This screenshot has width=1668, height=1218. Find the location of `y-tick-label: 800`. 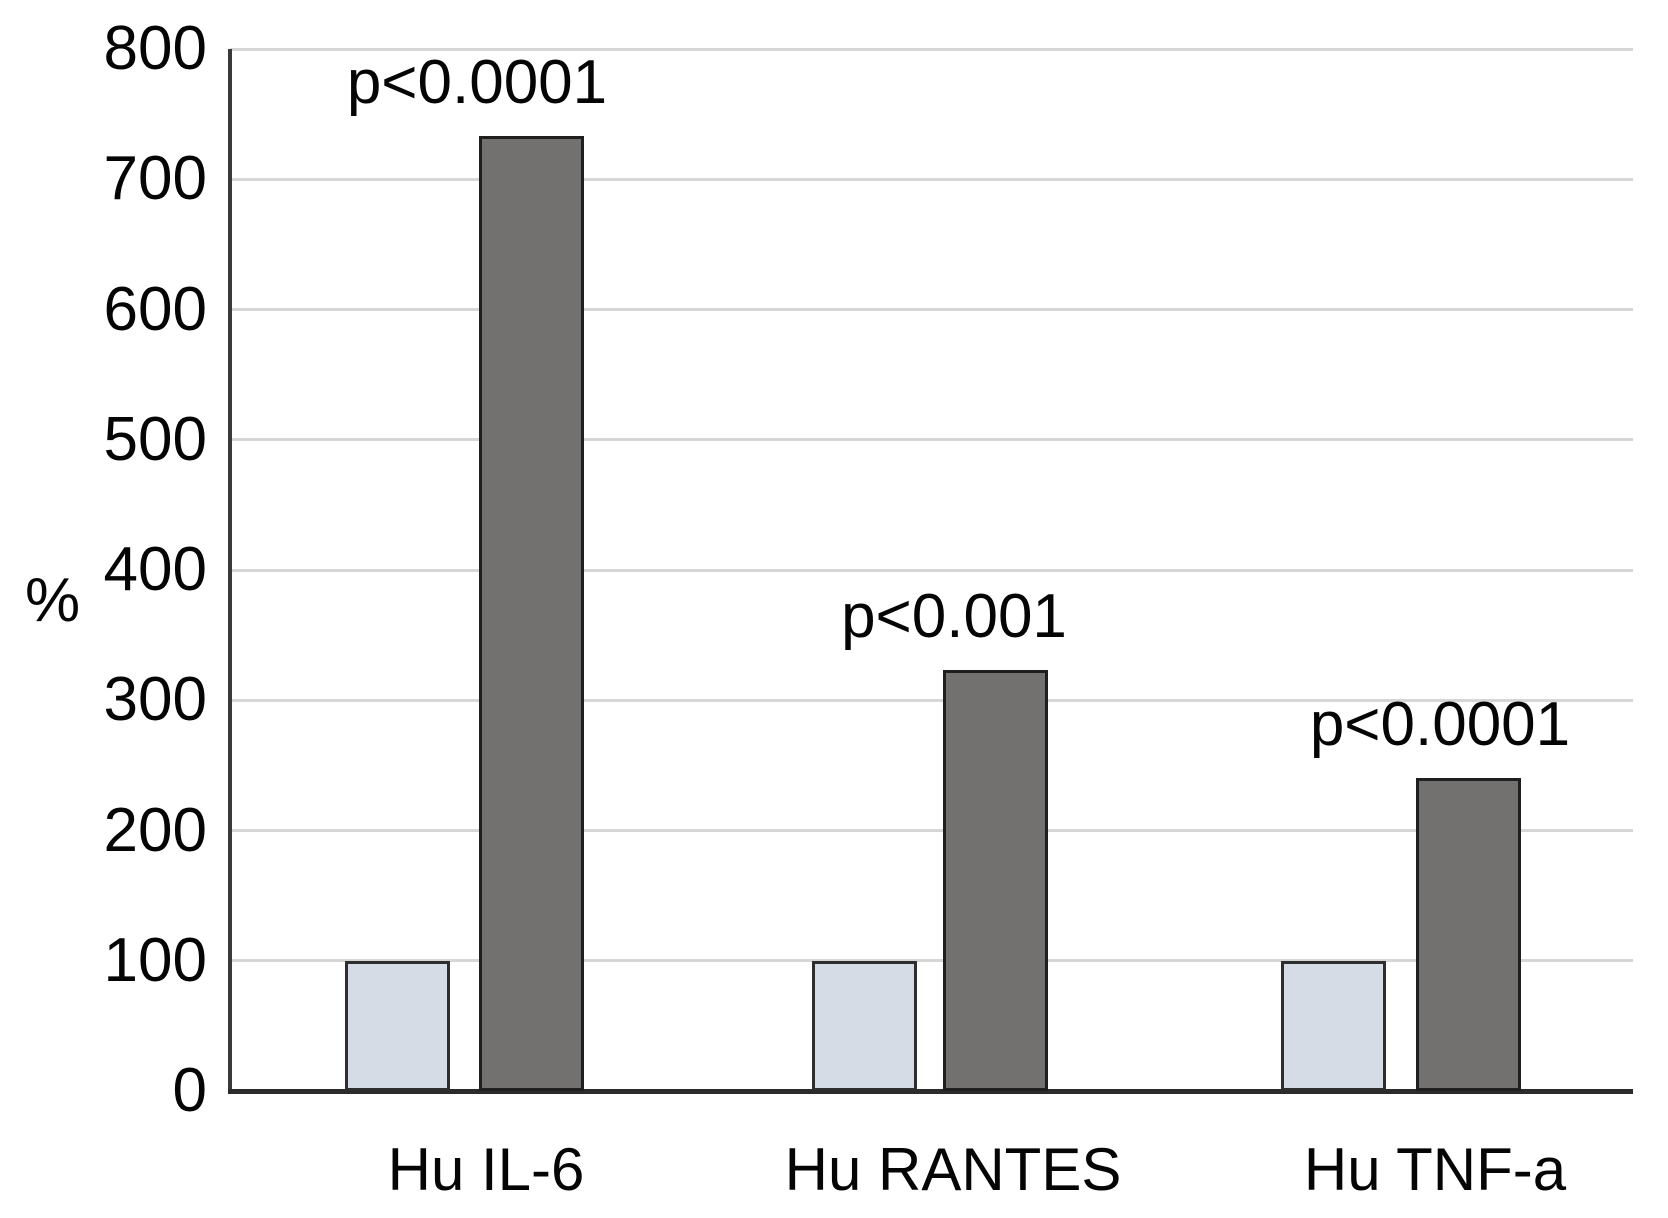

y-tick-label: 800 is located at coordinates (155, 48).